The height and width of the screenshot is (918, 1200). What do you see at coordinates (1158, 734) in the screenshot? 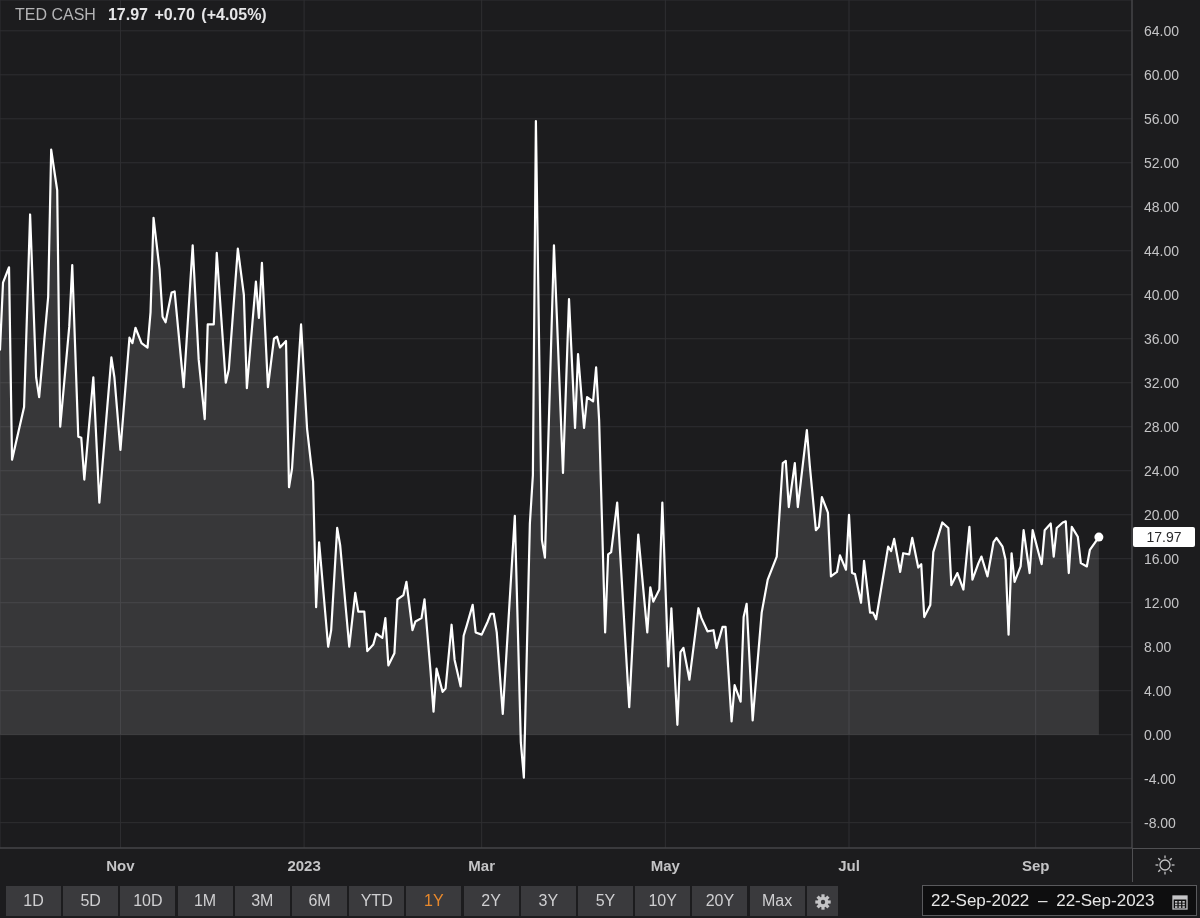
I see `y-tick-label: 0.00` at bounding box center [1158, 734].